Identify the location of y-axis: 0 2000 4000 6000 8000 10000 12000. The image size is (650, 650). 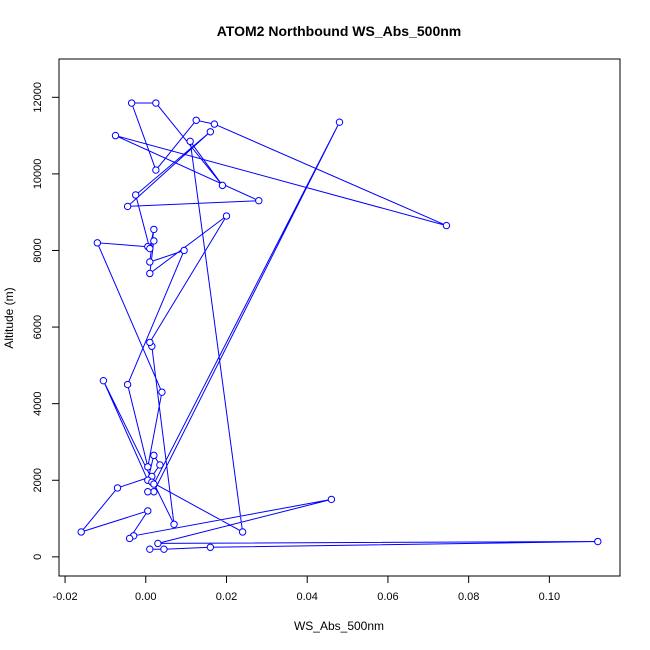
(46, 321).